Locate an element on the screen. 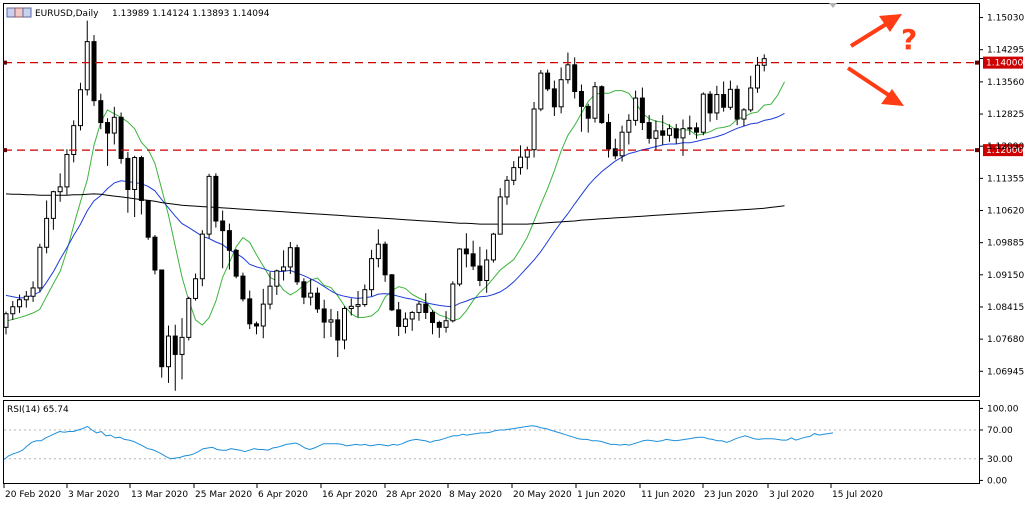  x-tick-label: 13 Mar 2020 is located at coordinates (159, 495).